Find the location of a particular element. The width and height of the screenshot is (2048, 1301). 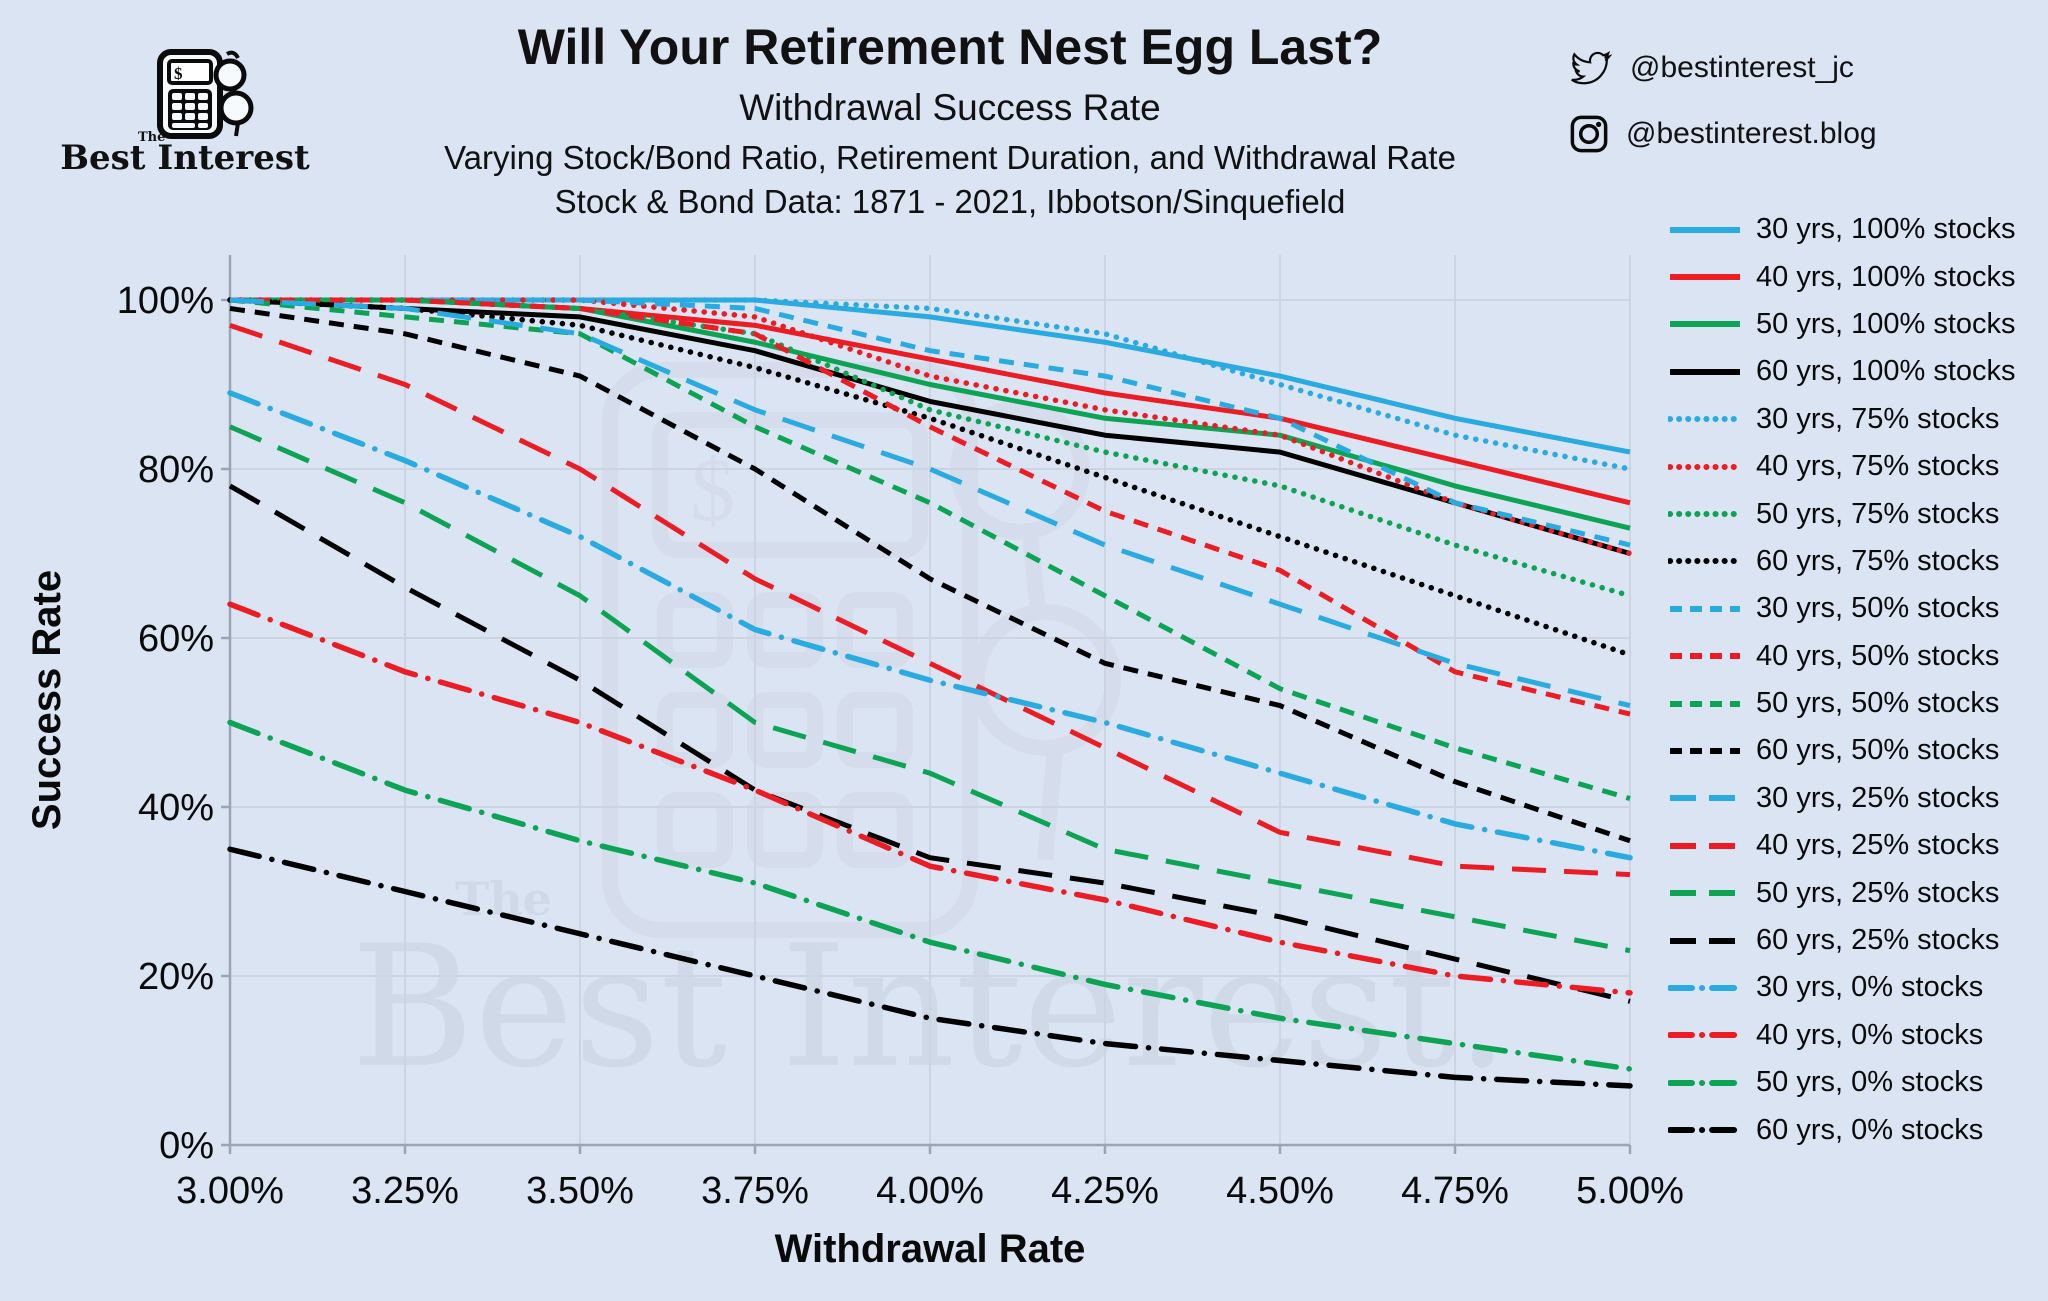

legend-label: 50 yrs, 0% stocks is located at coordinates (1870, 1082).